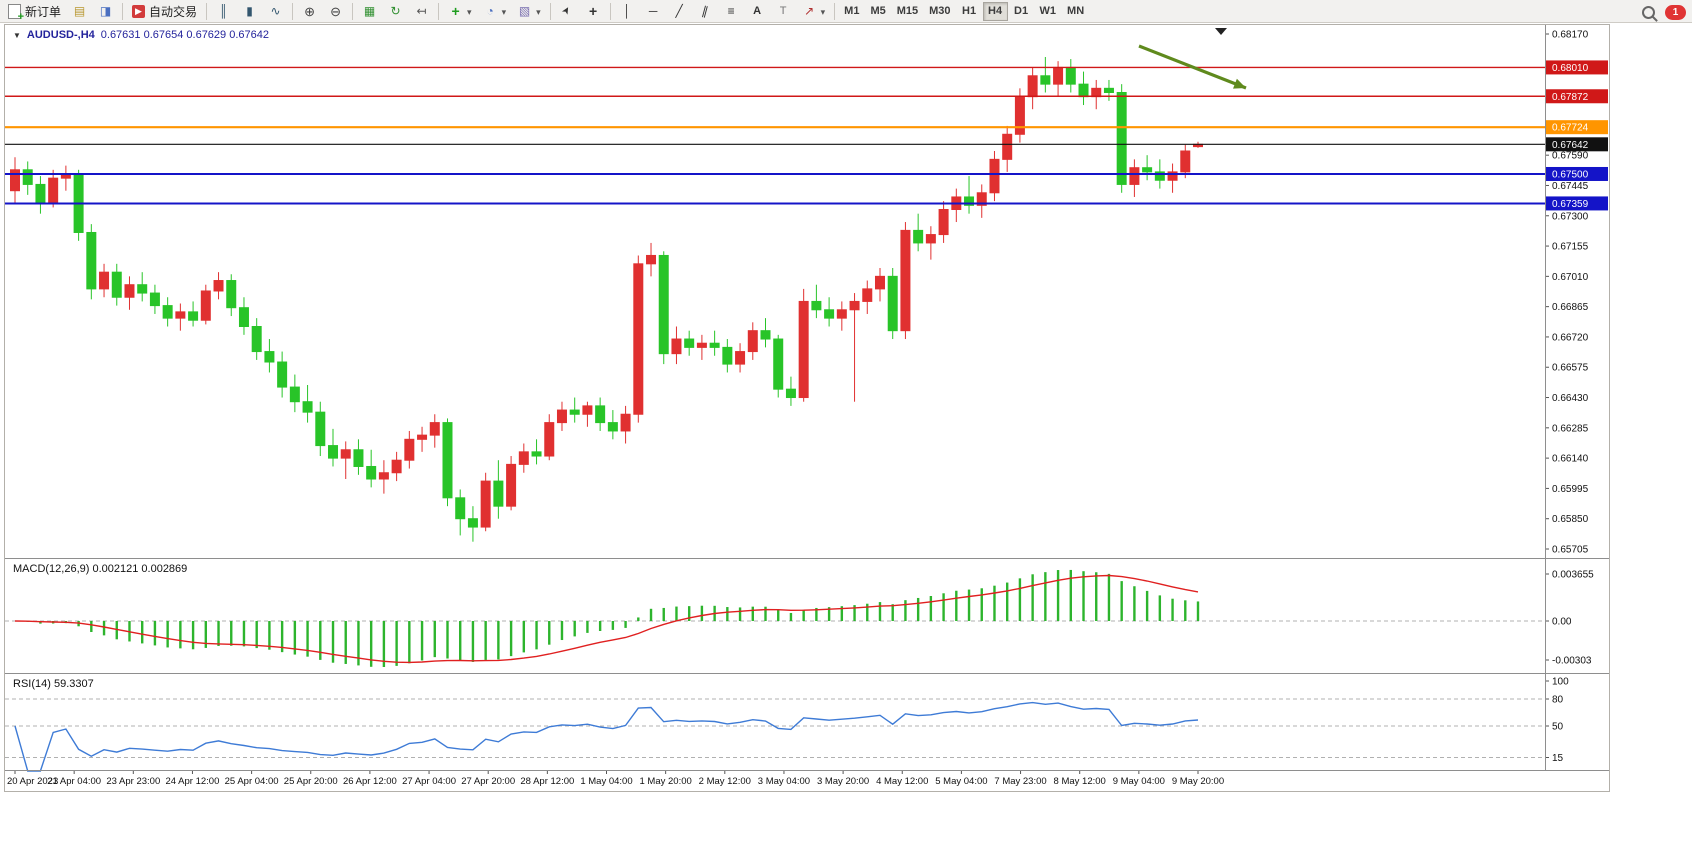 The width and height of the screenshot is (1692, 856). What do you see at coordinates (809, 11) in the screenshot?
I see `arrow-shapes-icon` at bounding box center [809, 11].